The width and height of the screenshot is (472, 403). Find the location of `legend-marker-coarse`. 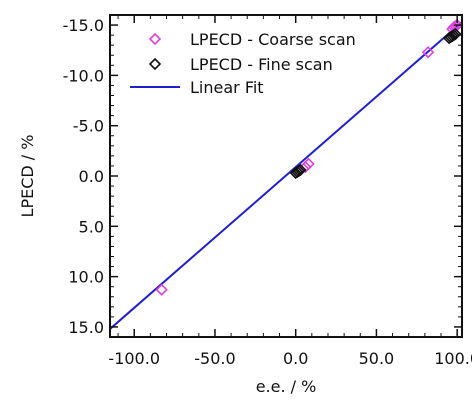

legend-marker-coarse is located at coordinates (155, 39).